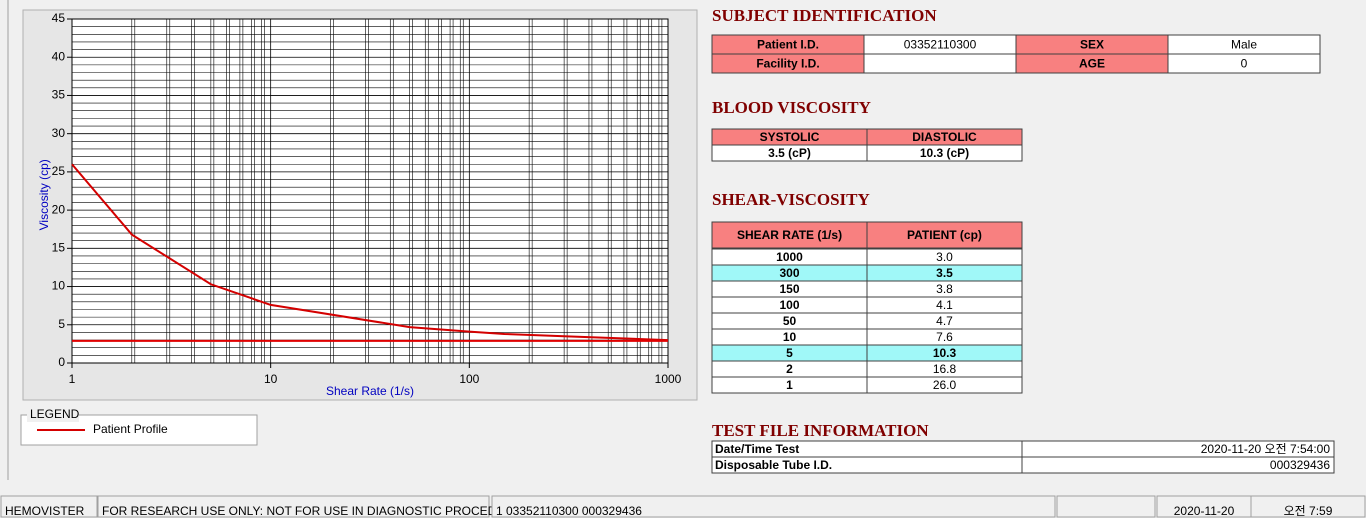 Image resolution: width=1366 pixels, height=518 pixels. I want to click on shear-rate-text: 300, so click(789, 273).